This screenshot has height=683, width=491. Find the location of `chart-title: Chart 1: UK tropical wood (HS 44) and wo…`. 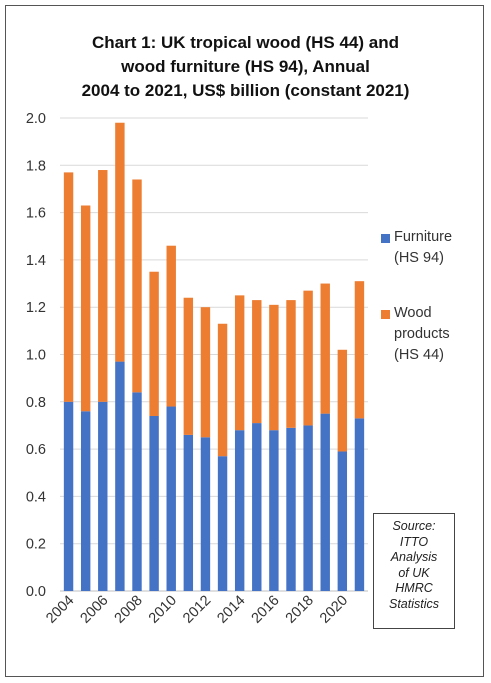

chart-title: Chart 1: UK tropical wood (HS 44) and wo… is located at coordinates (245, 67).